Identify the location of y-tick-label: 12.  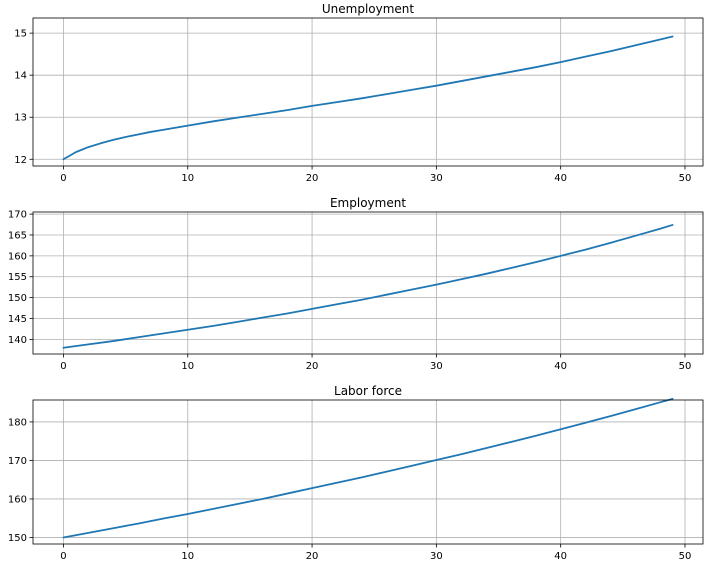
(20, 160).